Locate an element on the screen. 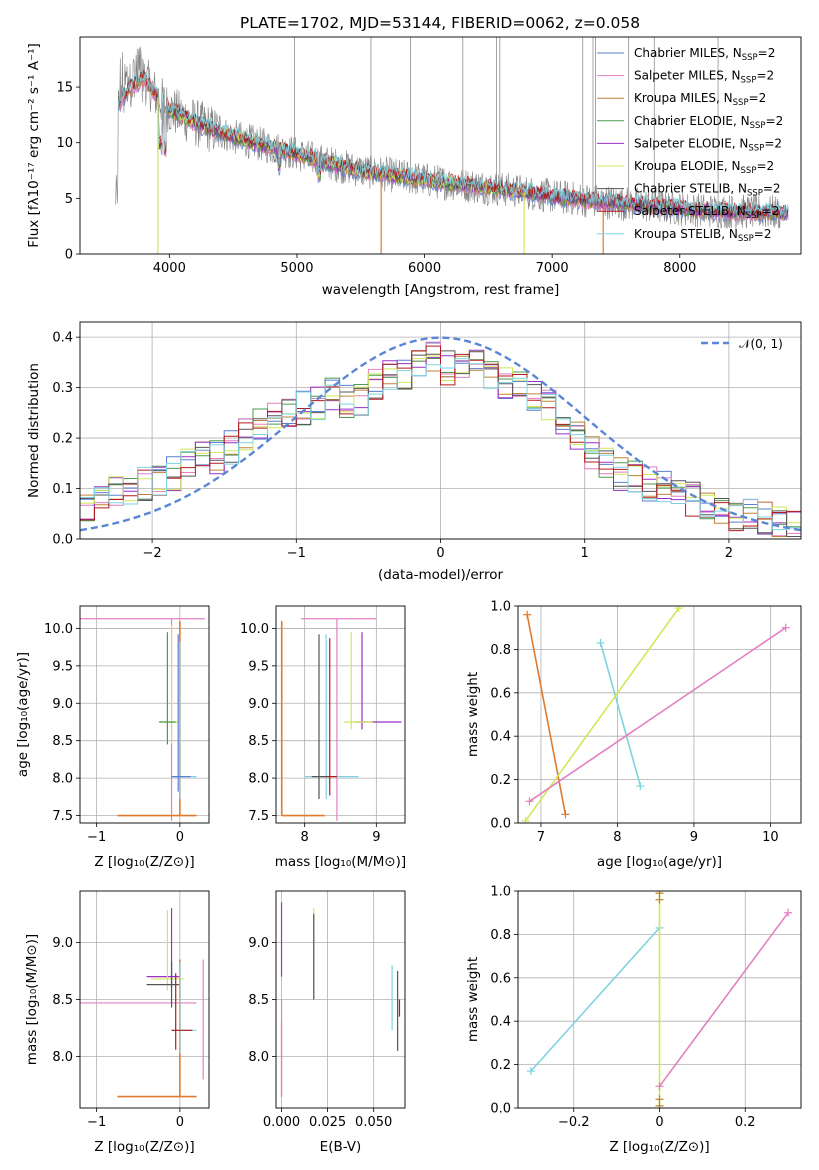 The height and width of the screenshot is (1170, 819). x-tick-label: −0.2 is located at coordinates (574, 1122).